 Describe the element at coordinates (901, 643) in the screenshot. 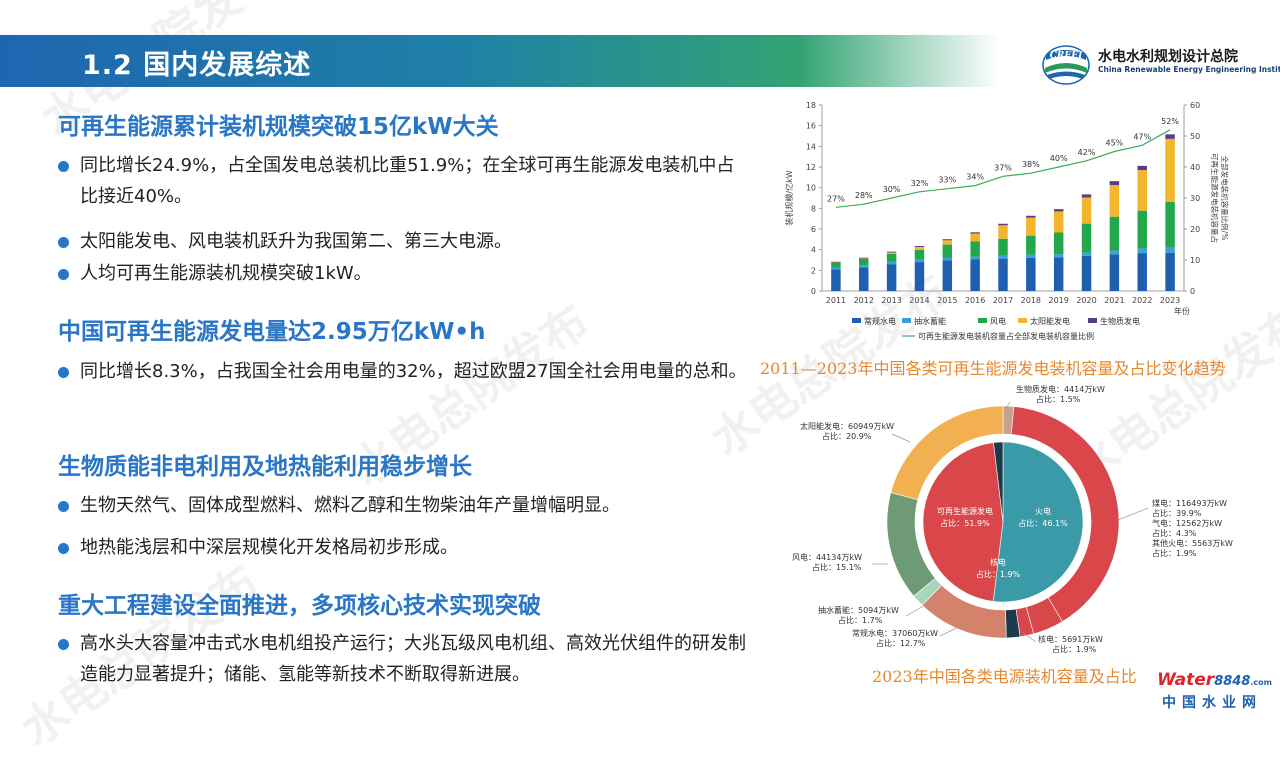

I see `callout-share: 占比：12.7%` at that location.